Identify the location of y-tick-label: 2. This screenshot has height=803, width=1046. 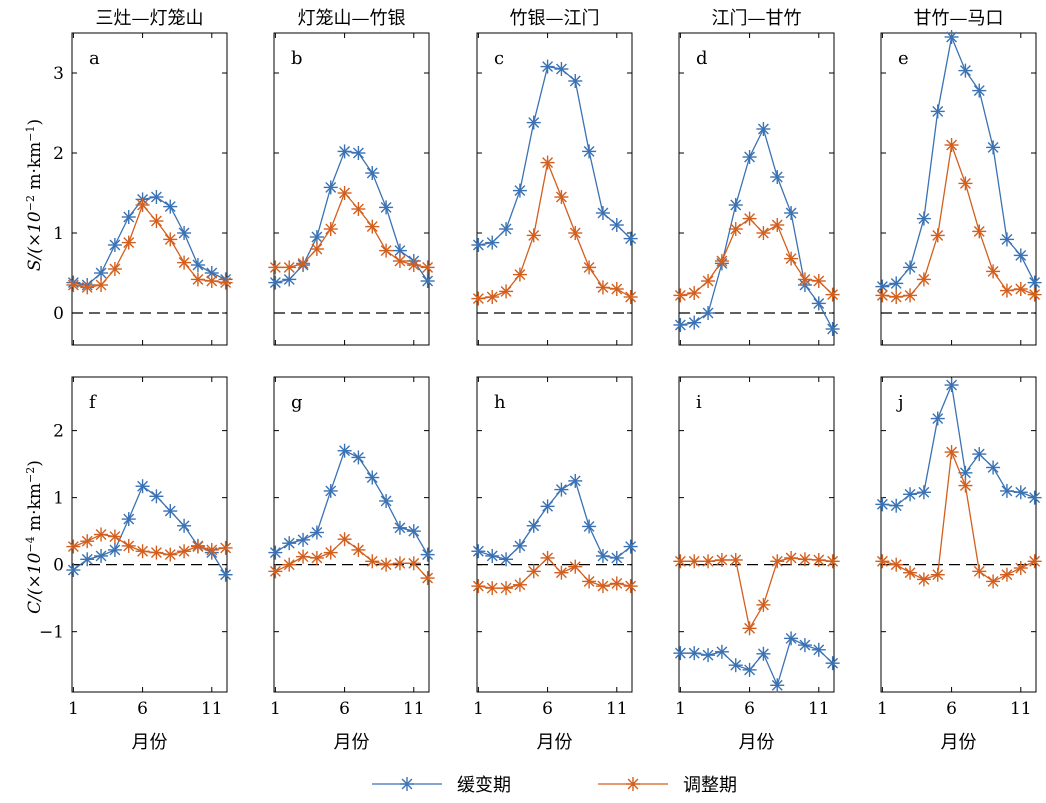
(58, 154).